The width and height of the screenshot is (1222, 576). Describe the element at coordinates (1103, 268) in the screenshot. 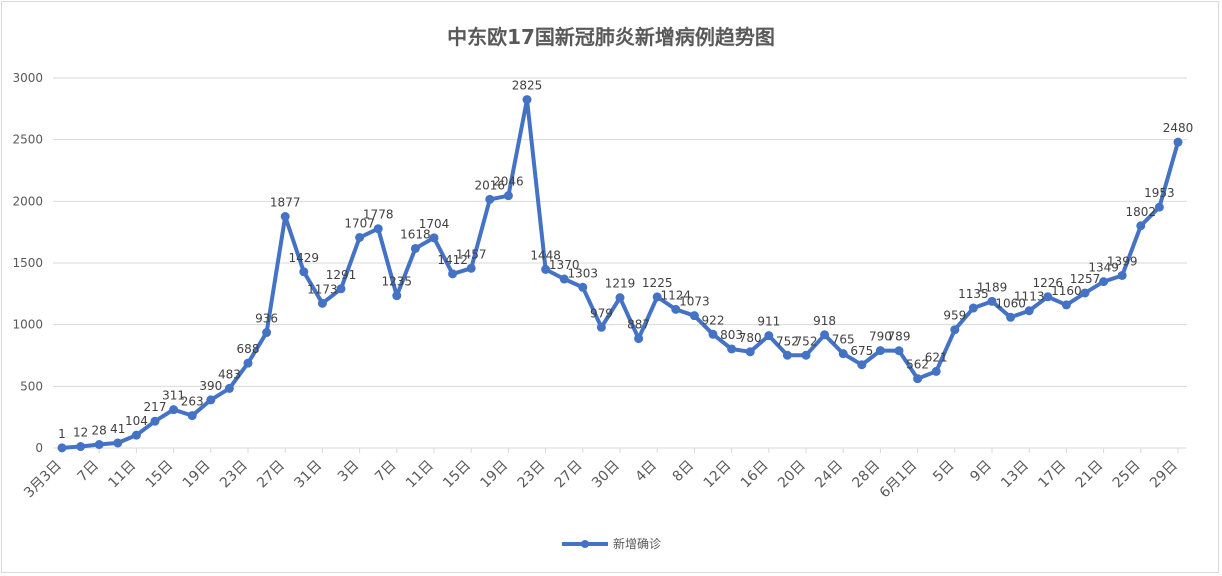

I see `data-label: 1349` at that location.